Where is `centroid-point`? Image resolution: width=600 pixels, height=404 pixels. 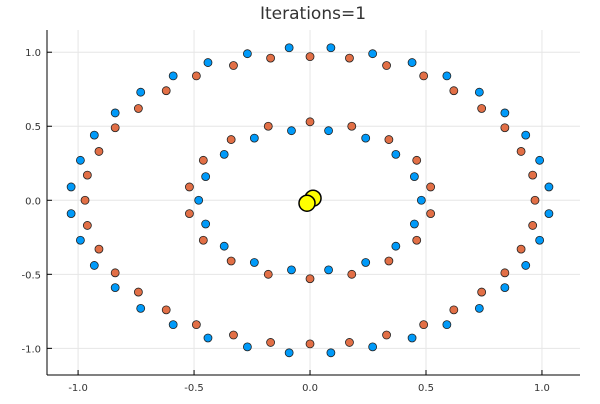 centroid-point is located at coordinates (307, 203).